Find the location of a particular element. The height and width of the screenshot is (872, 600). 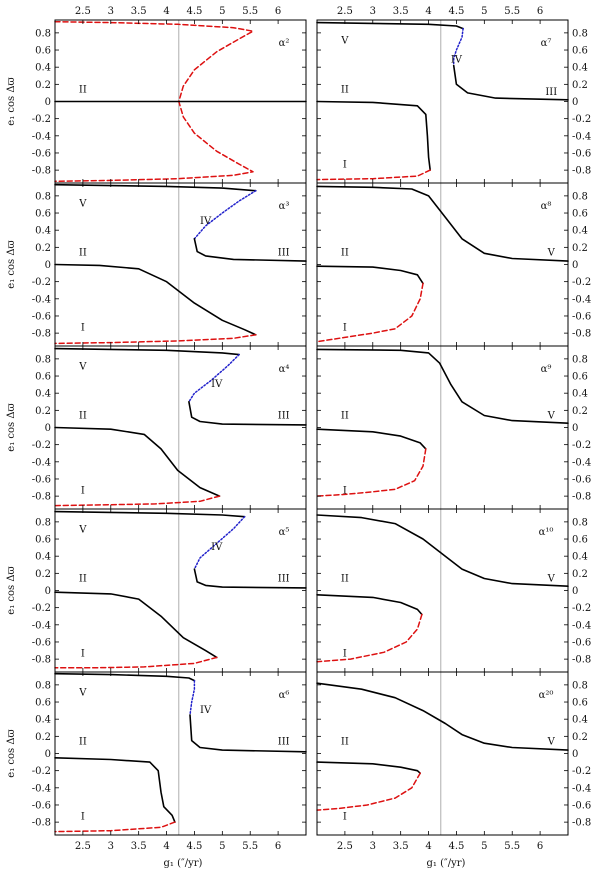

panel-title: α⁶ is located at coordinates (284, 695).